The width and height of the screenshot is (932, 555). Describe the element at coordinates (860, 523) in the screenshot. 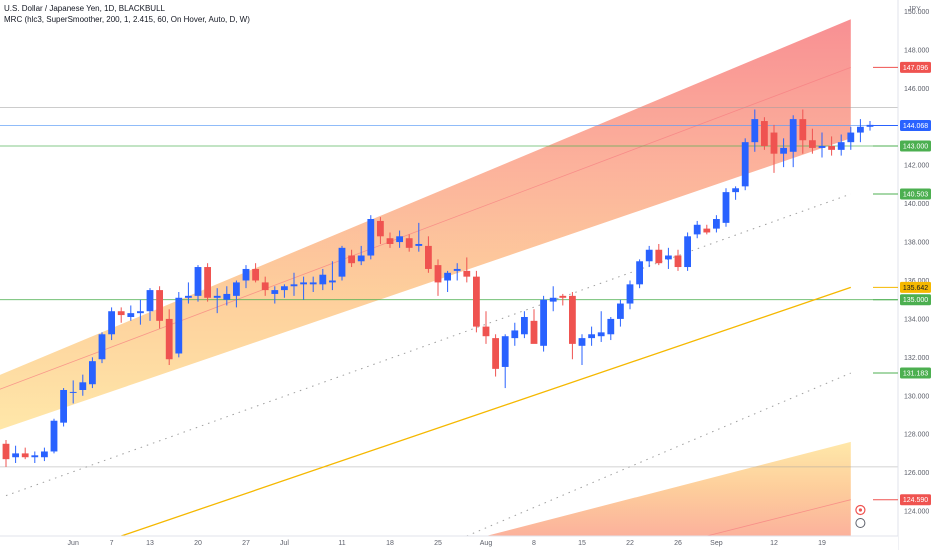

I see `flag-icon` at that location.